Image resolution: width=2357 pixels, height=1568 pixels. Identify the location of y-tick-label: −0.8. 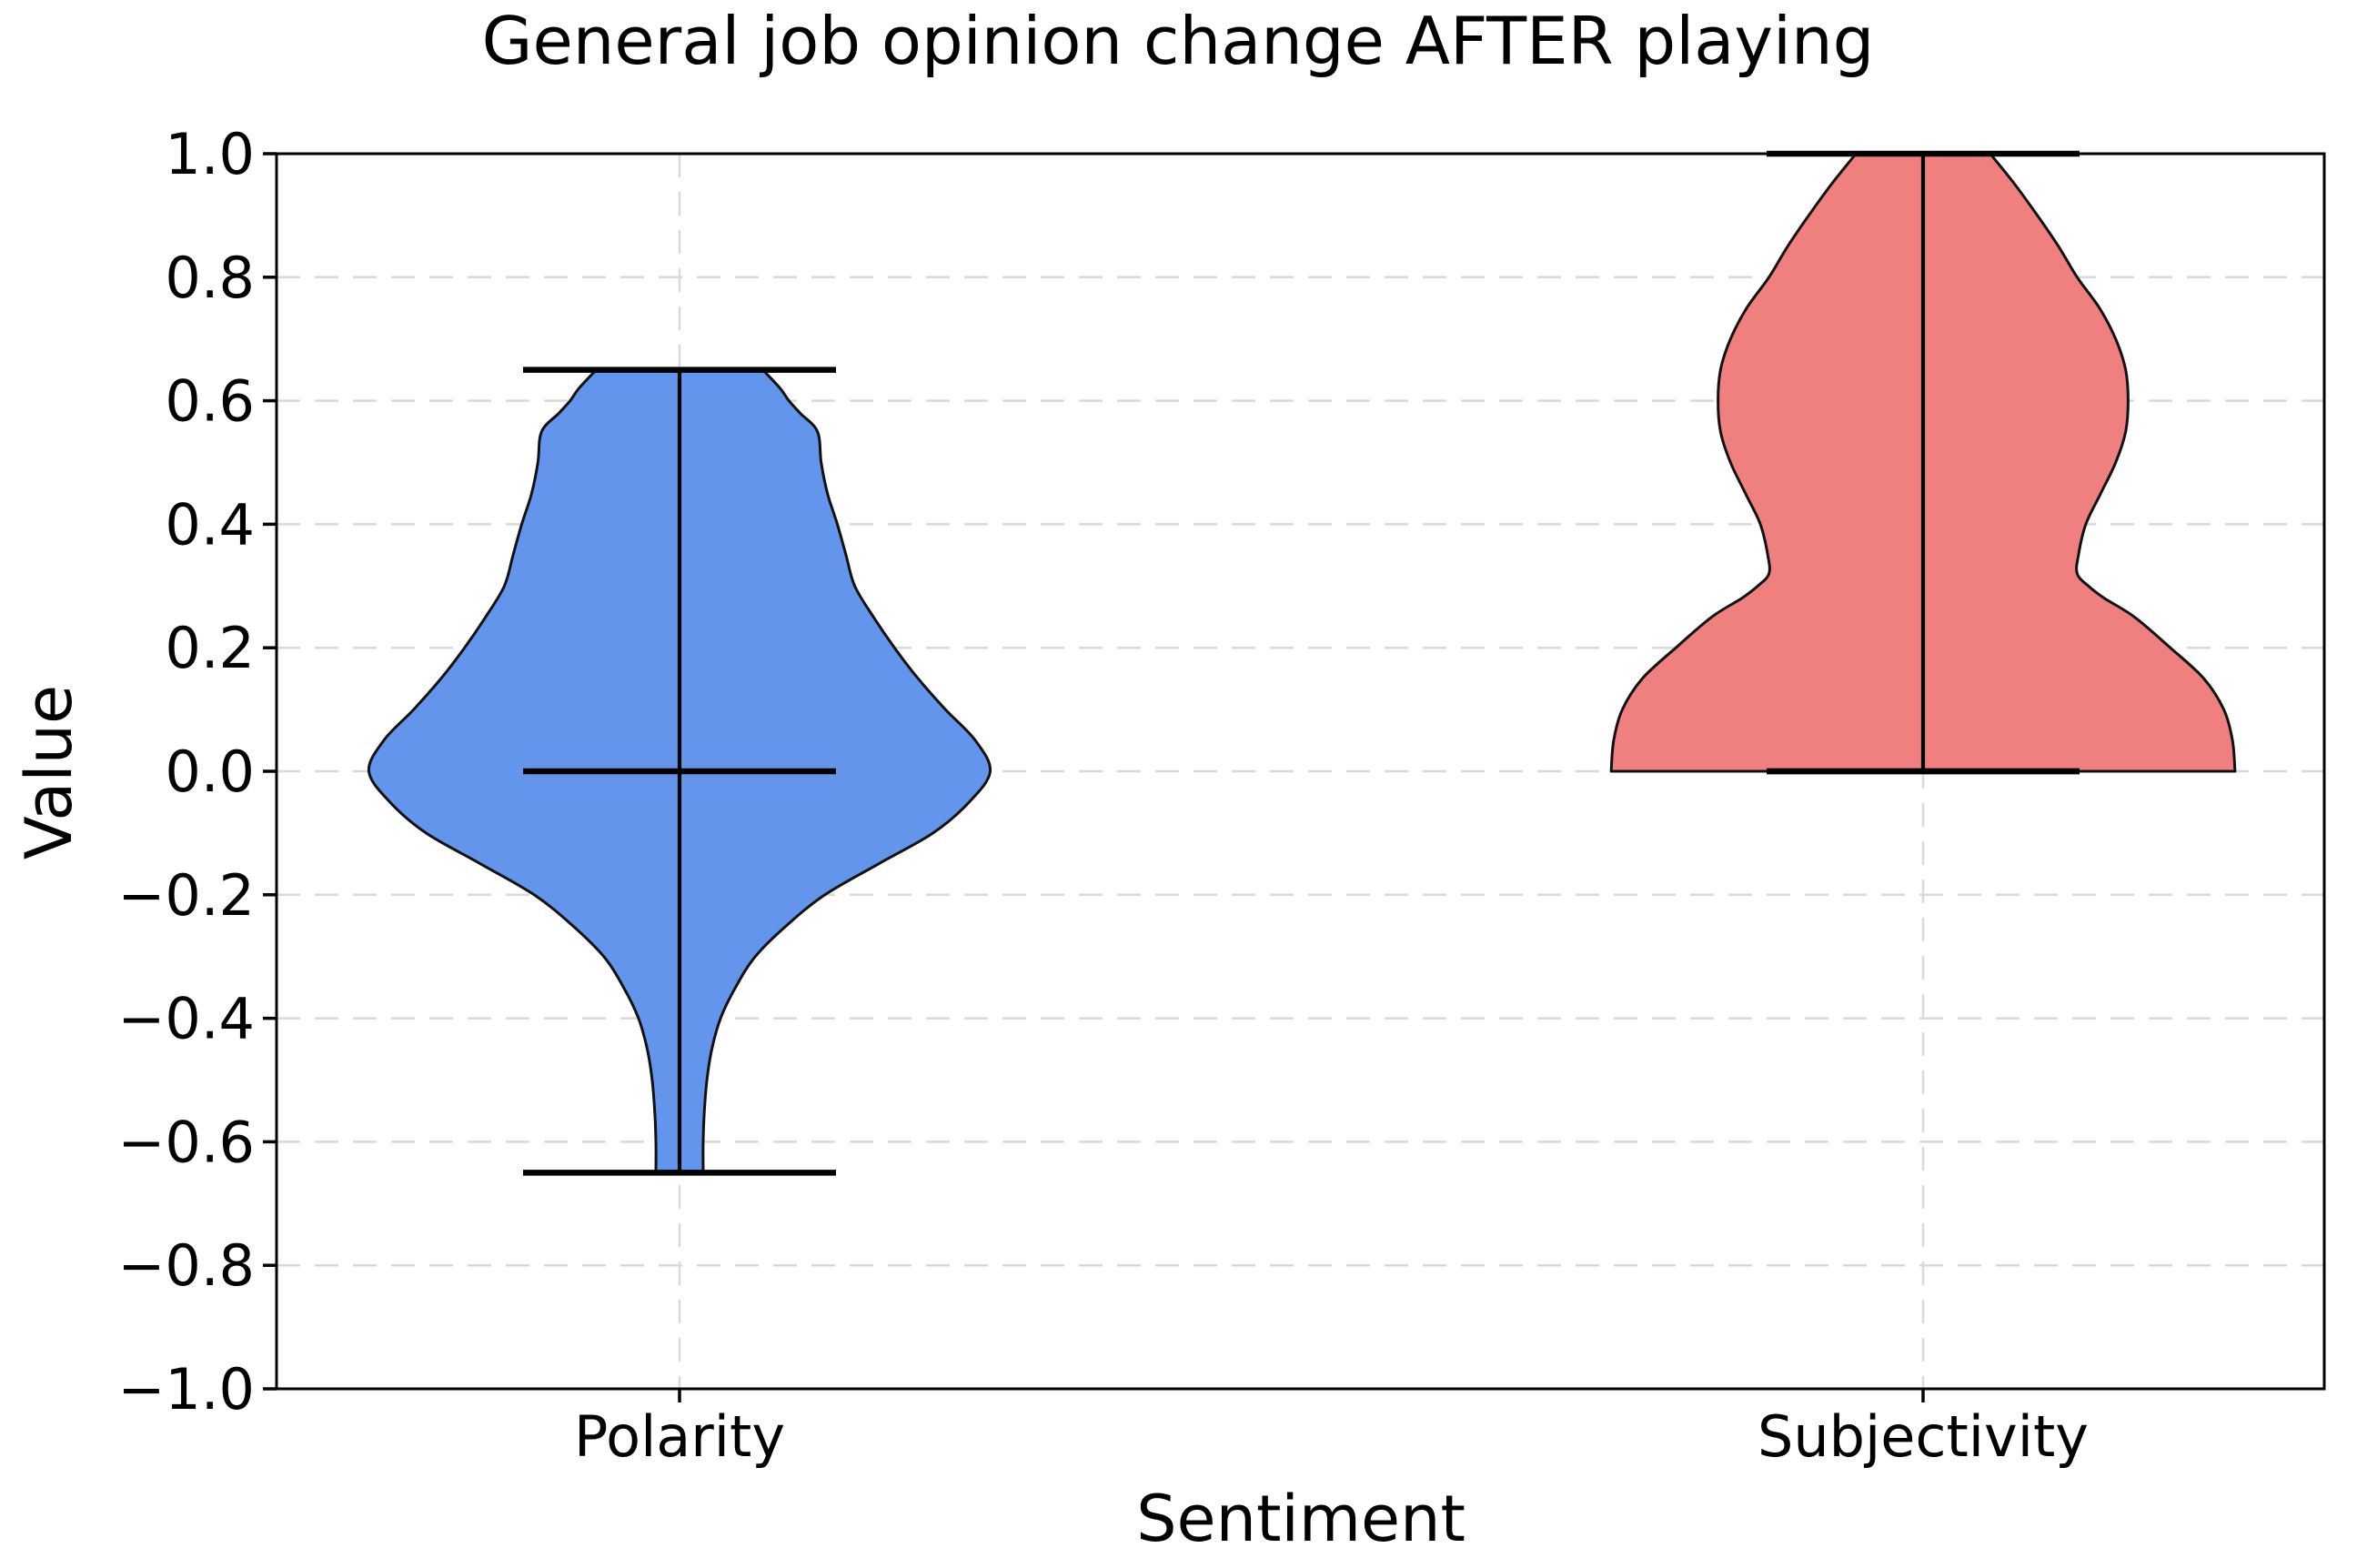
(186, 1265).